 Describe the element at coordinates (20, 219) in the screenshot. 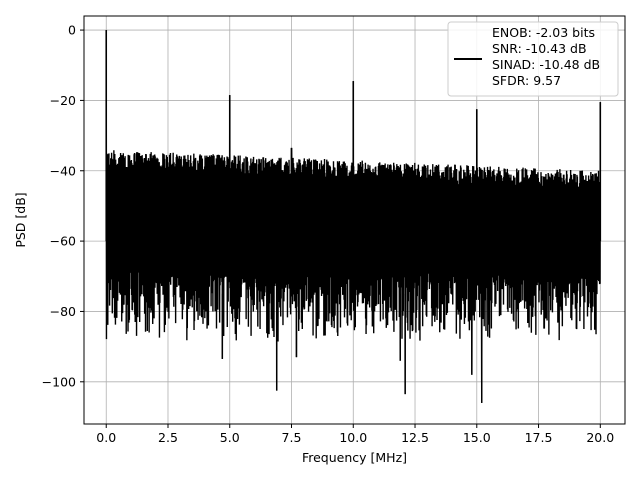

I see `y-axis-label: PSD [dB]` at that location.